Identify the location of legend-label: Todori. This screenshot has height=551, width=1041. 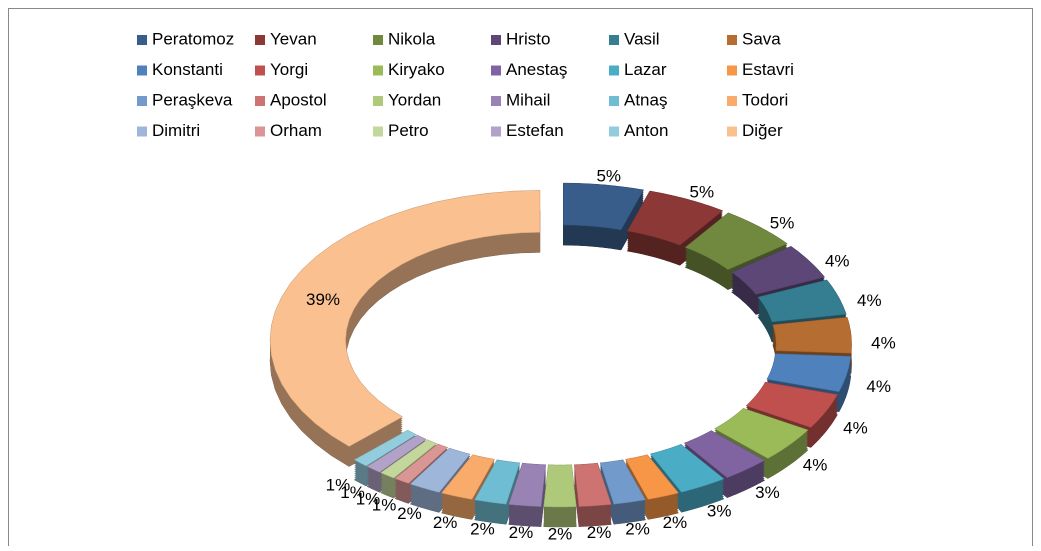
(765, 99).